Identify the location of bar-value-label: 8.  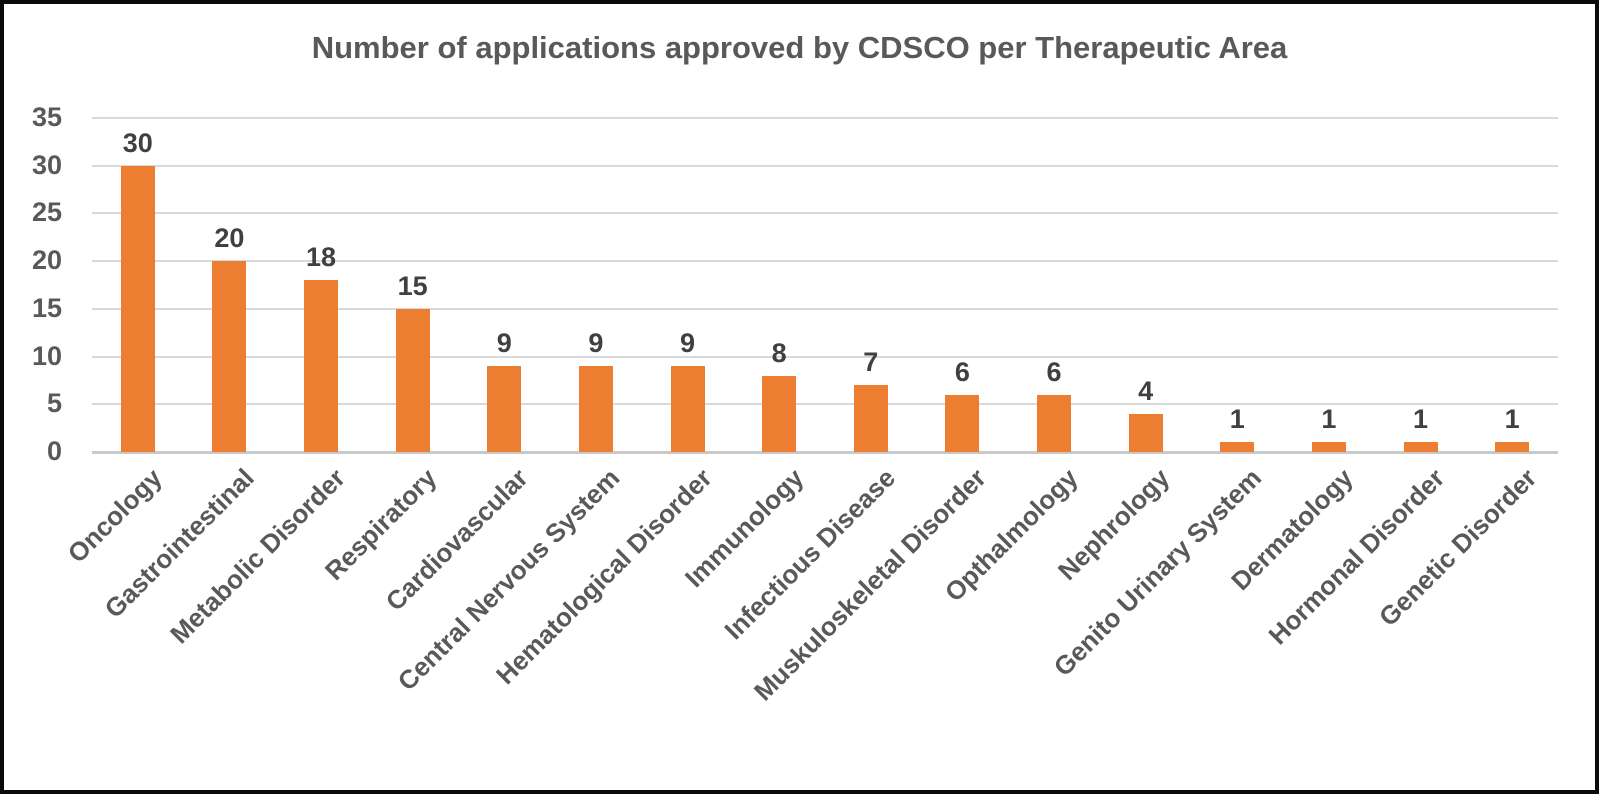
(779, 352).